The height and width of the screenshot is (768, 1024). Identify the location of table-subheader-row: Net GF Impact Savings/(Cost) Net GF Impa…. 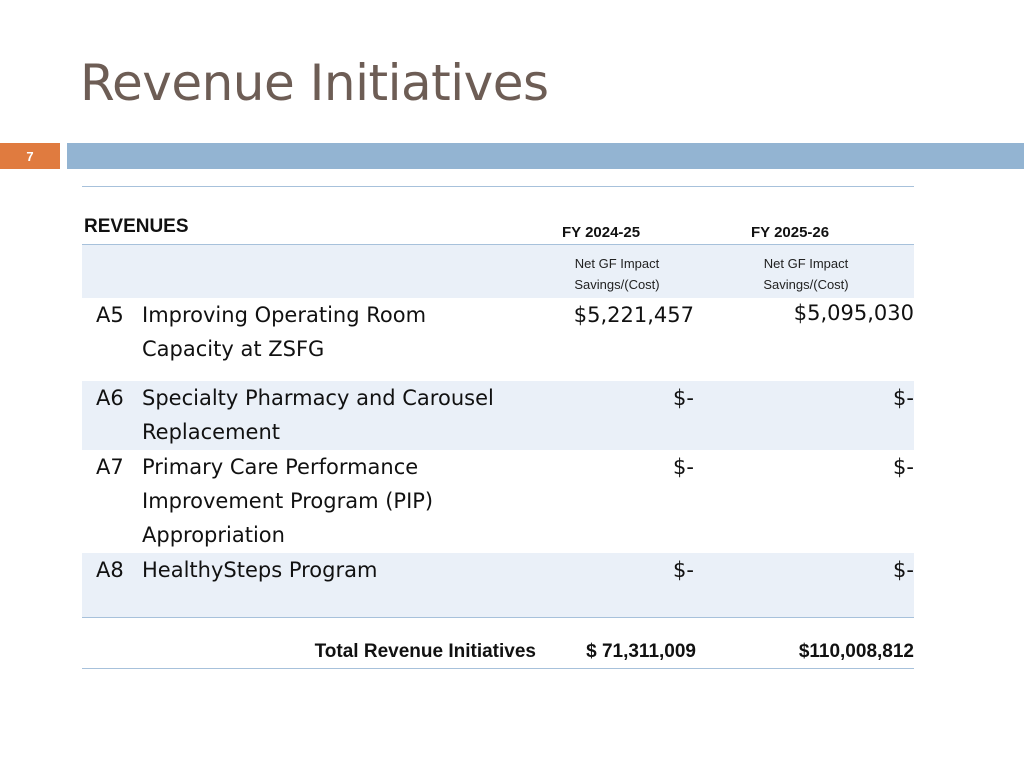
(498, 271).